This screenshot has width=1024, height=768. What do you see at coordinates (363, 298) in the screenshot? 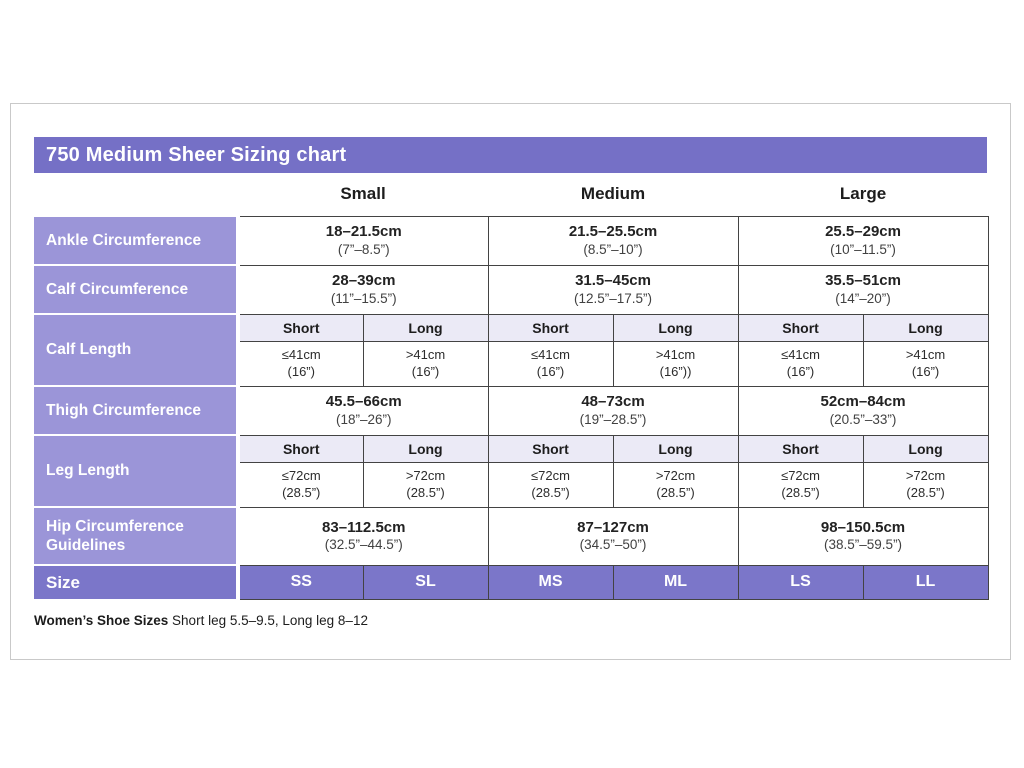
I see `calf-circ-small-inches: (11”–15.5”)` at bounding box center [363, 298].